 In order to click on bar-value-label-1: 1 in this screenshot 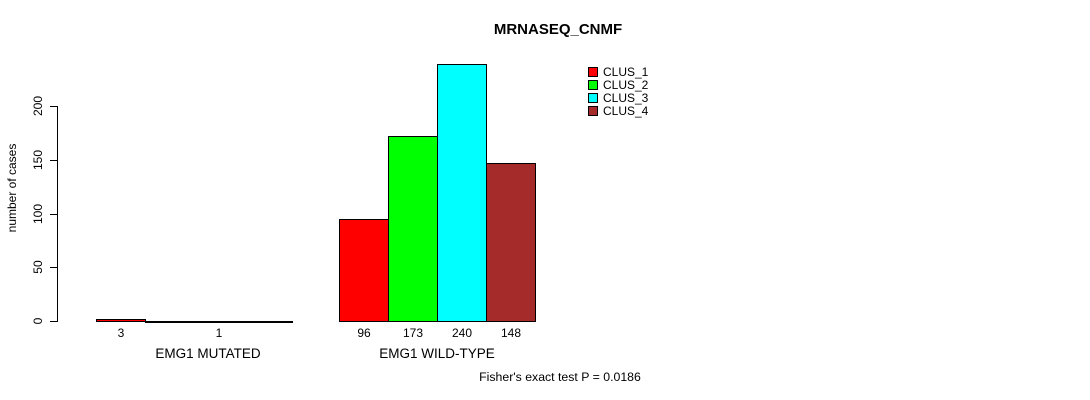, I will do `click(219, 333)`.